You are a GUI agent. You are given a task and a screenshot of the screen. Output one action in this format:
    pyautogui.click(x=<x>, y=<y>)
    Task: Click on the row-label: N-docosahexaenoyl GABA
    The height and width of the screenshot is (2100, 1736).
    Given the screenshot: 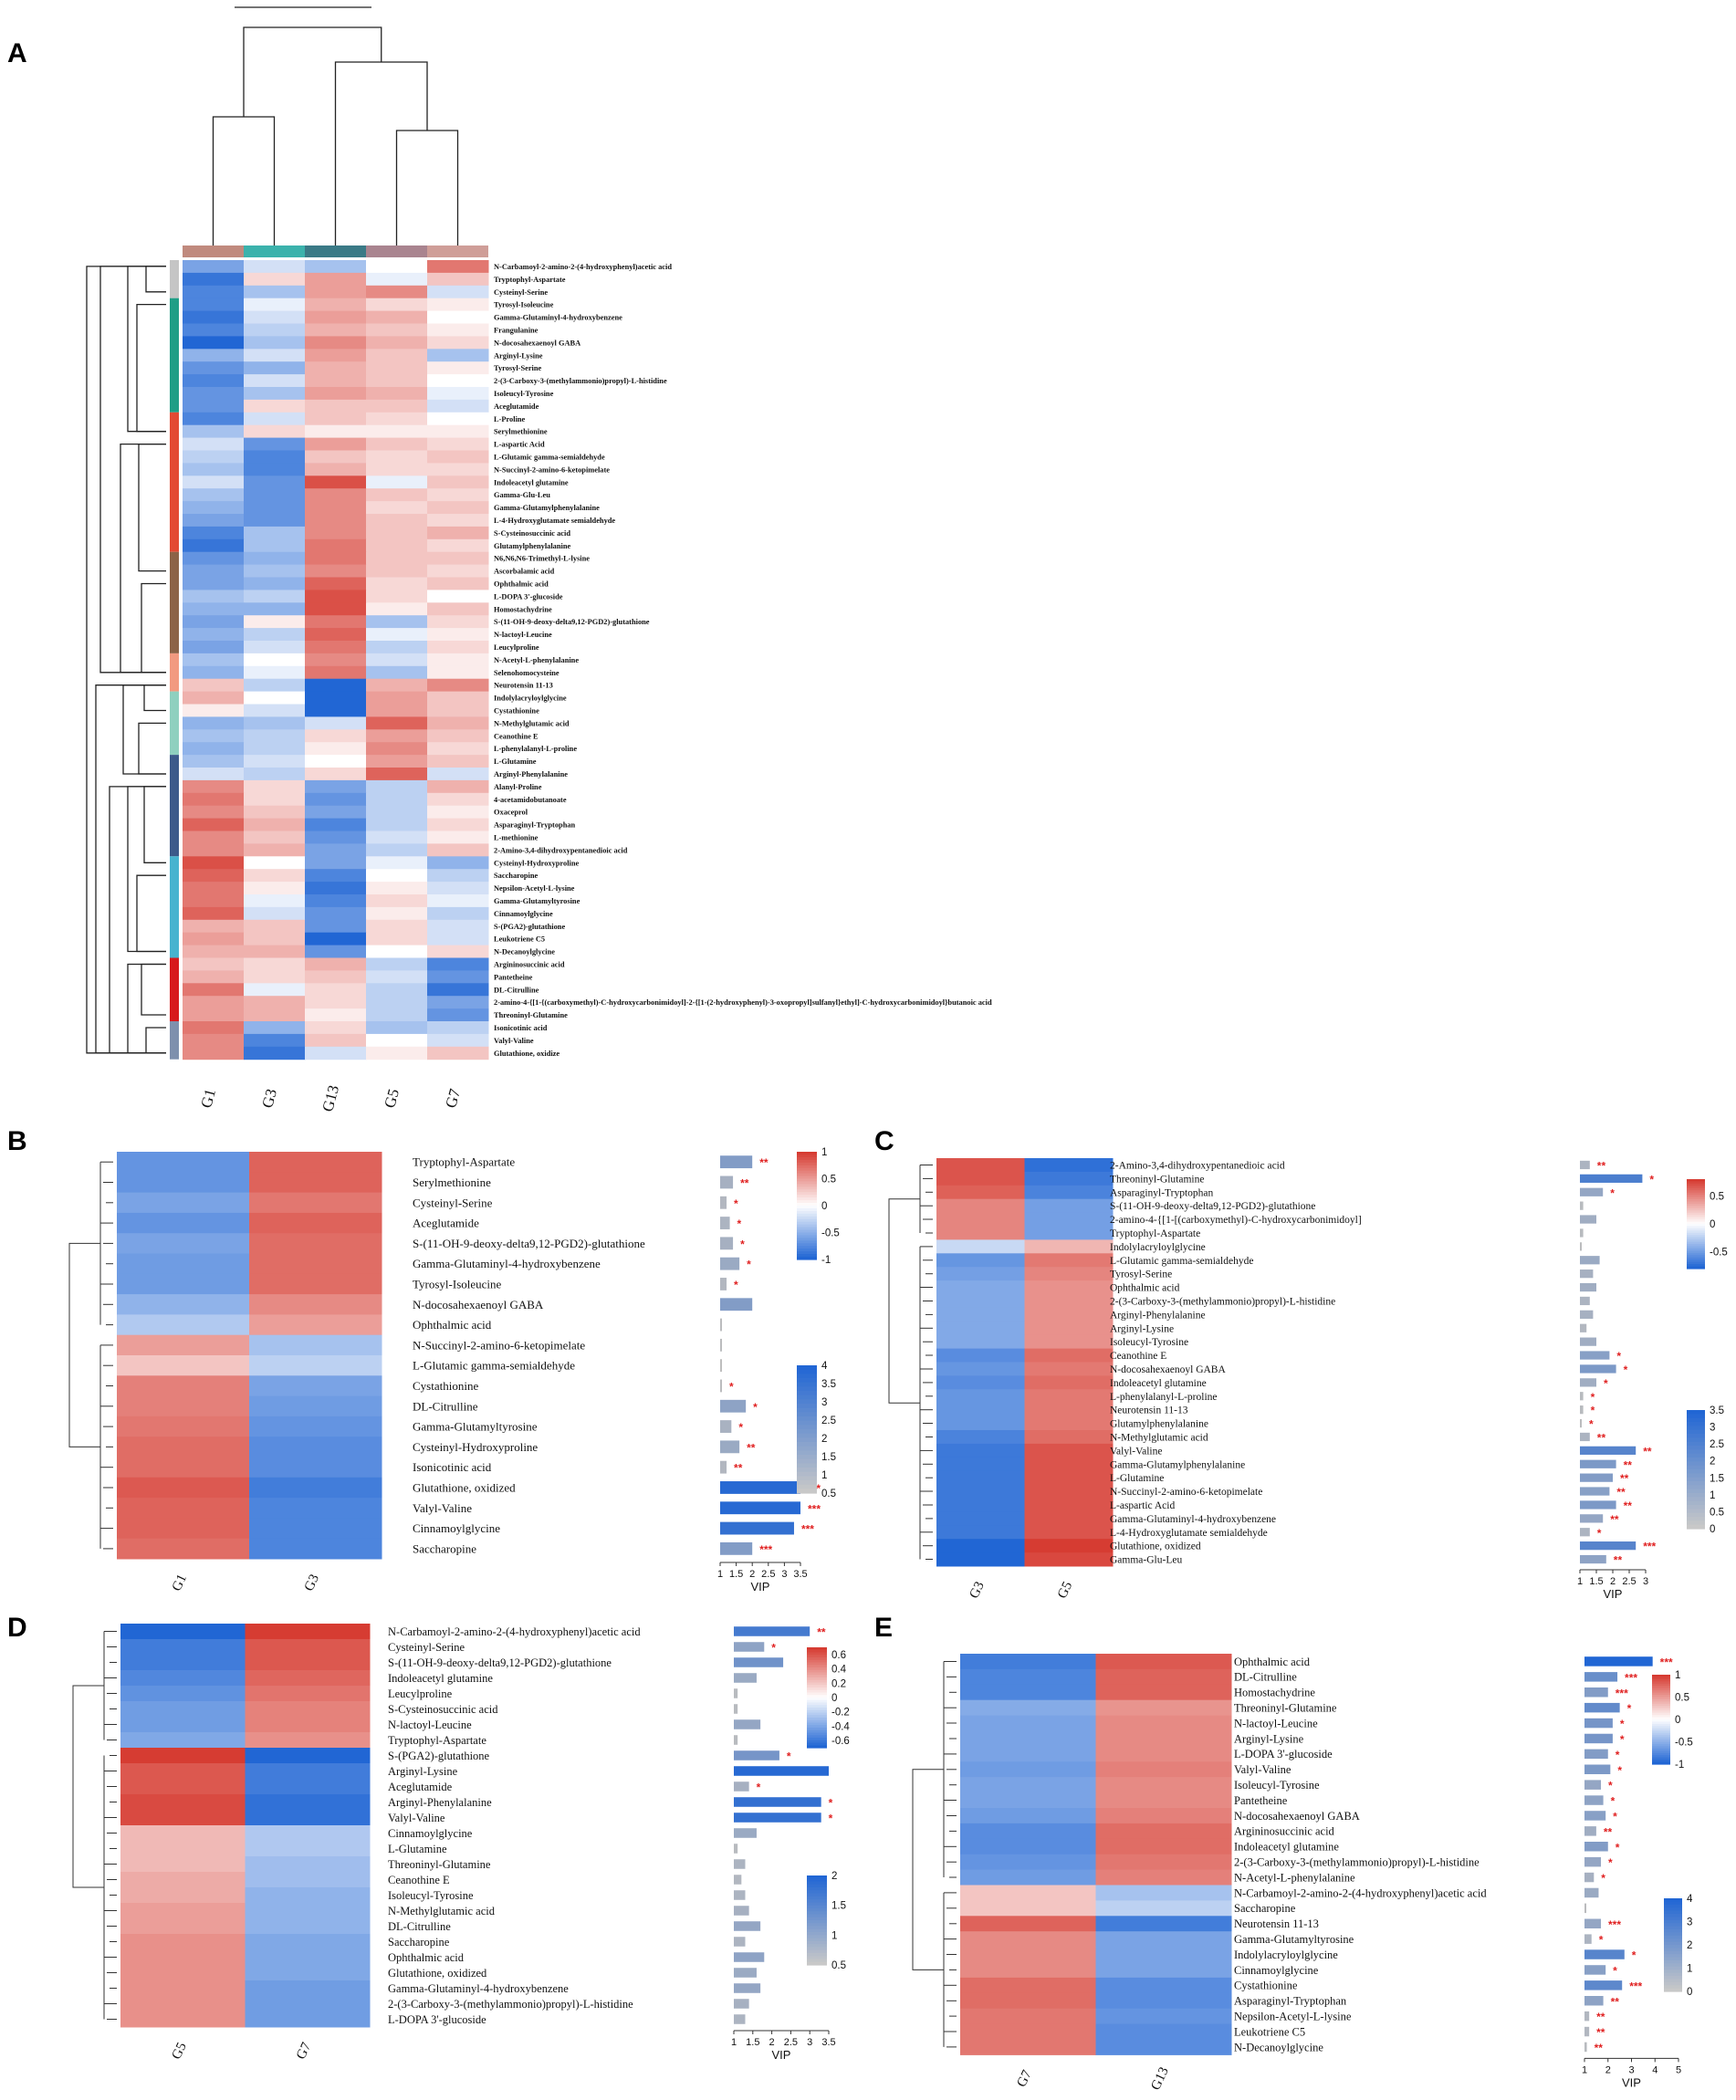 What is the action you would take?
    pyautogui.click(x=537, y=343)
    